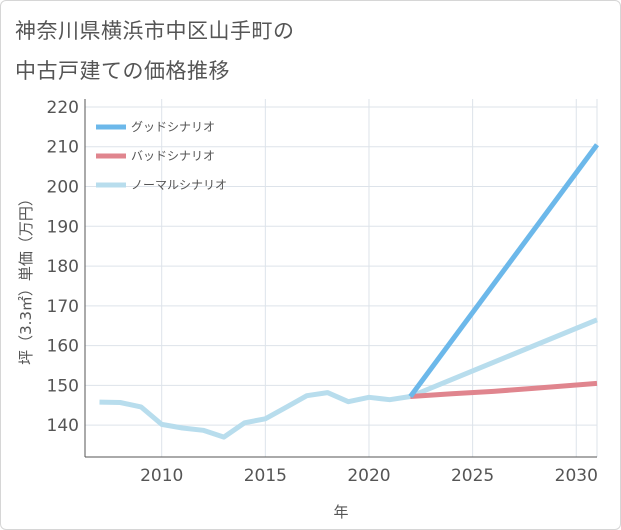 The width and height of the screenshot is (621, 530). What do you see at coordinates (340, 512) in the screenshot?
I see `x-axis-title: 年` at bounding box center [340, 512].